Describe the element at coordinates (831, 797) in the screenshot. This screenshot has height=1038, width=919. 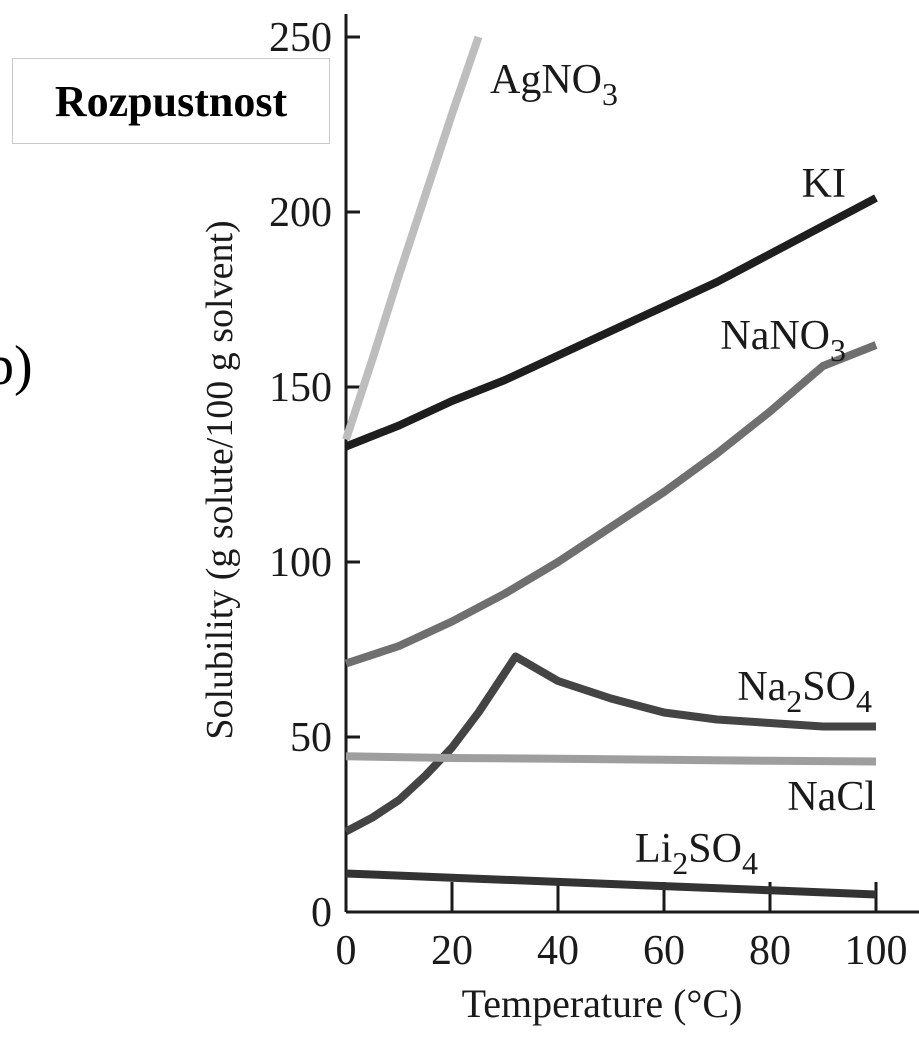
I see `series-label-nacl: NaCl` at that location.